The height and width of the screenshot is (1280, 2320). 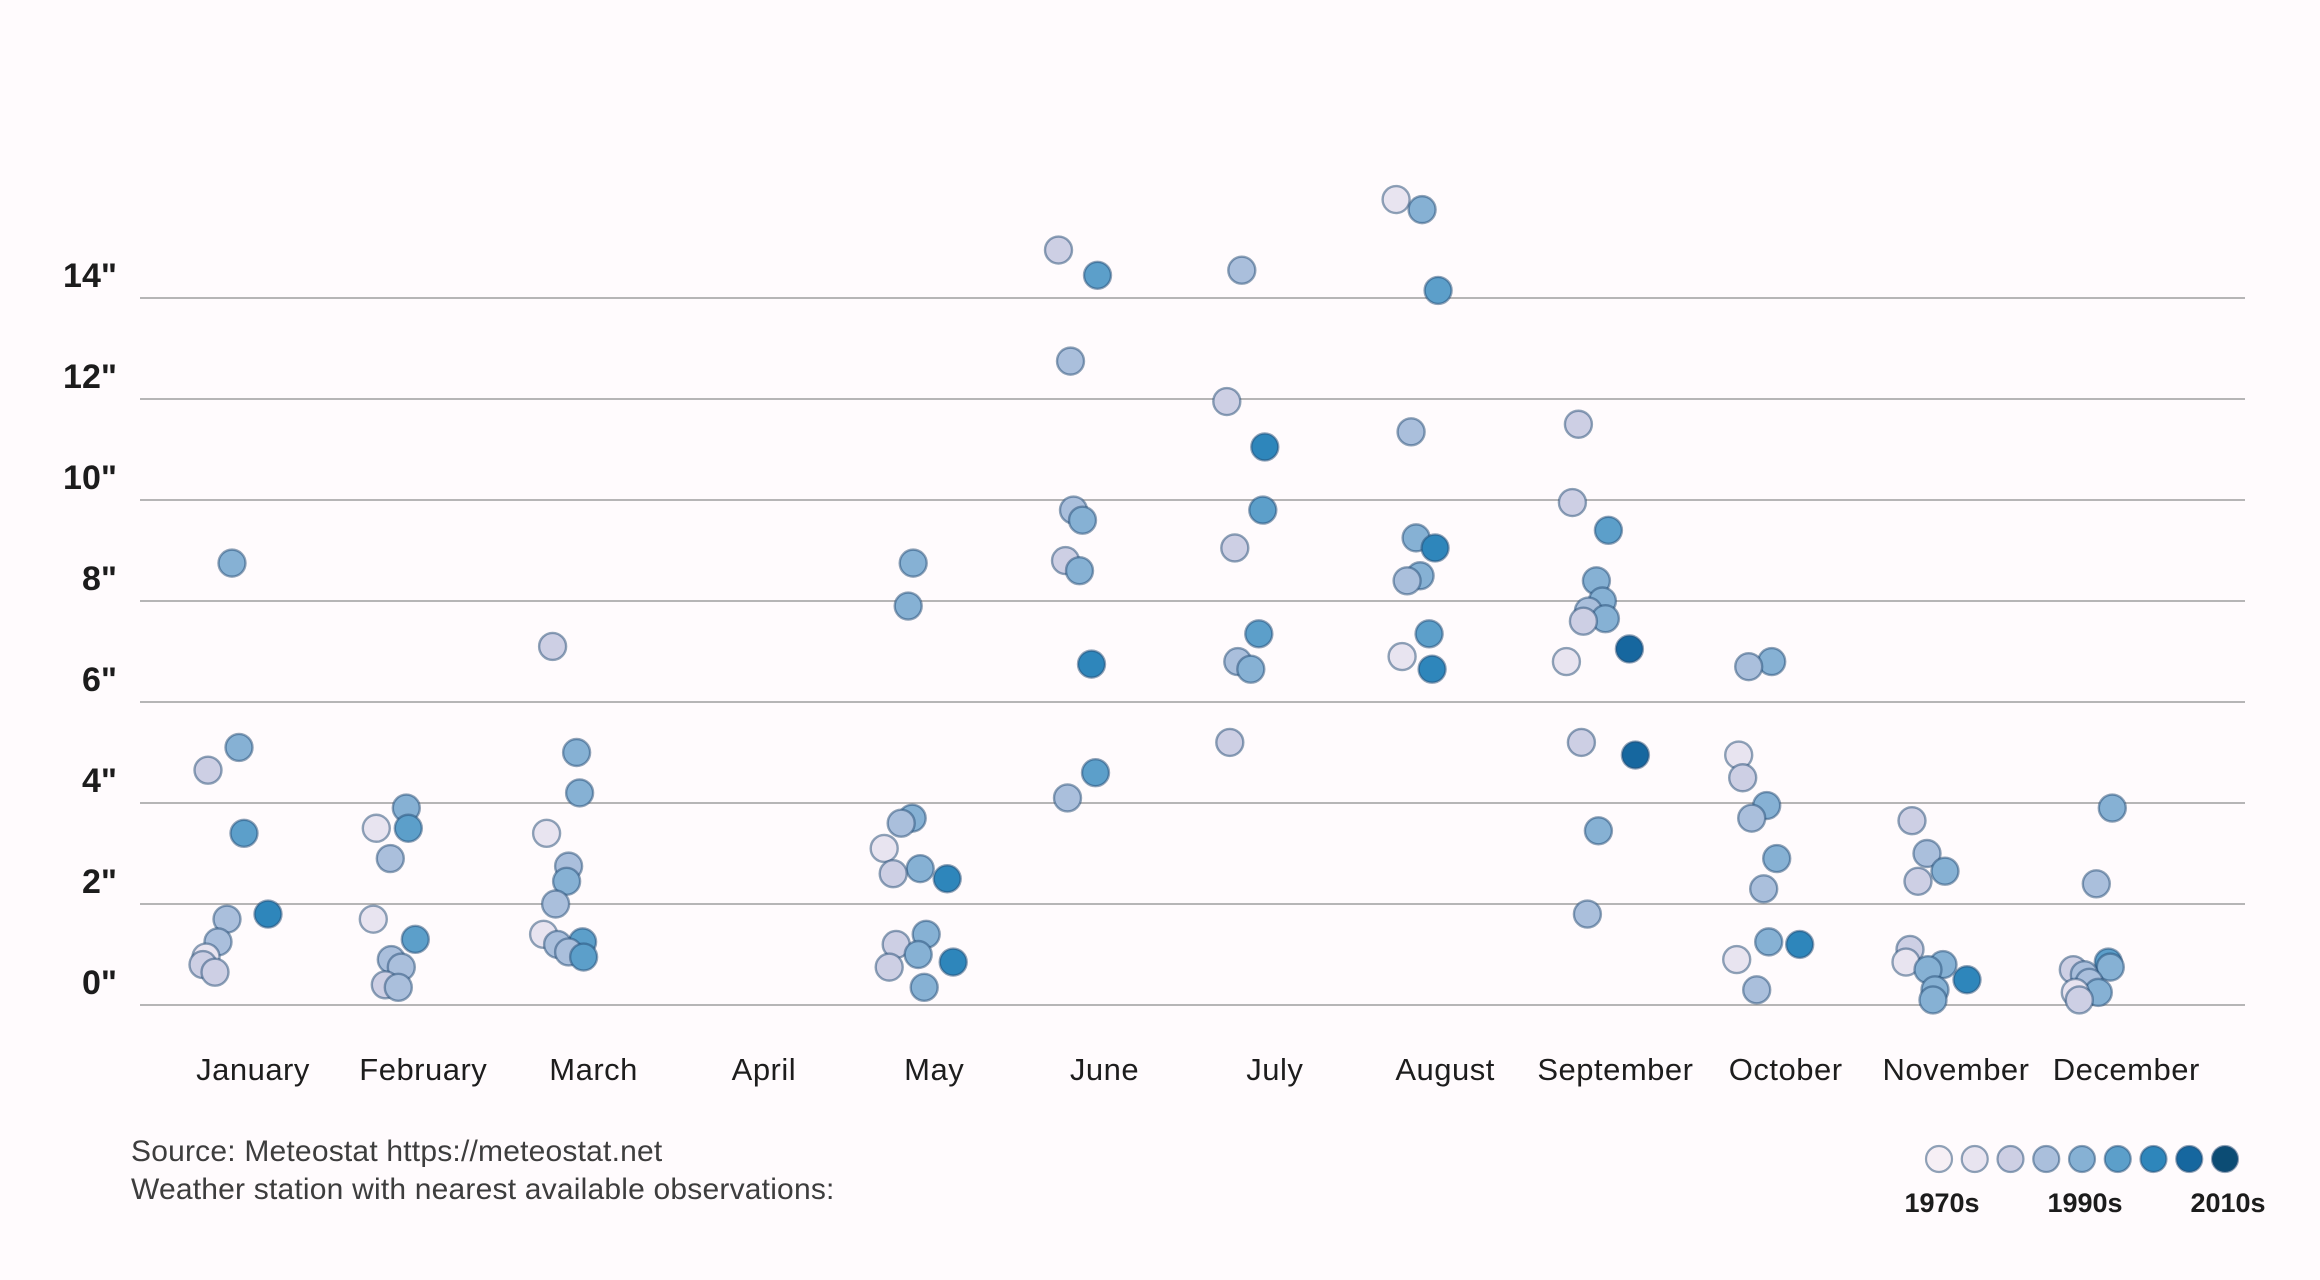 What do you see at coordinates (593, 1069) in the screenshot?
I see `month-label: March` at bounding box center [593, 1069].